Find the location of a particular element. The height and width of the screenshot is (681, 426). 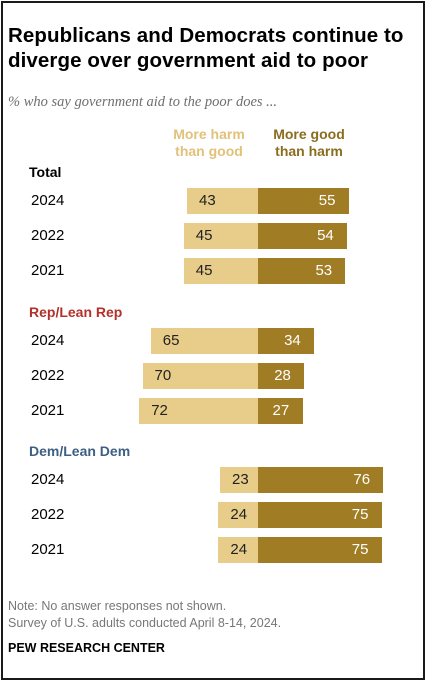

bar-harm-value: 65 is located at coordinates (171, 340).